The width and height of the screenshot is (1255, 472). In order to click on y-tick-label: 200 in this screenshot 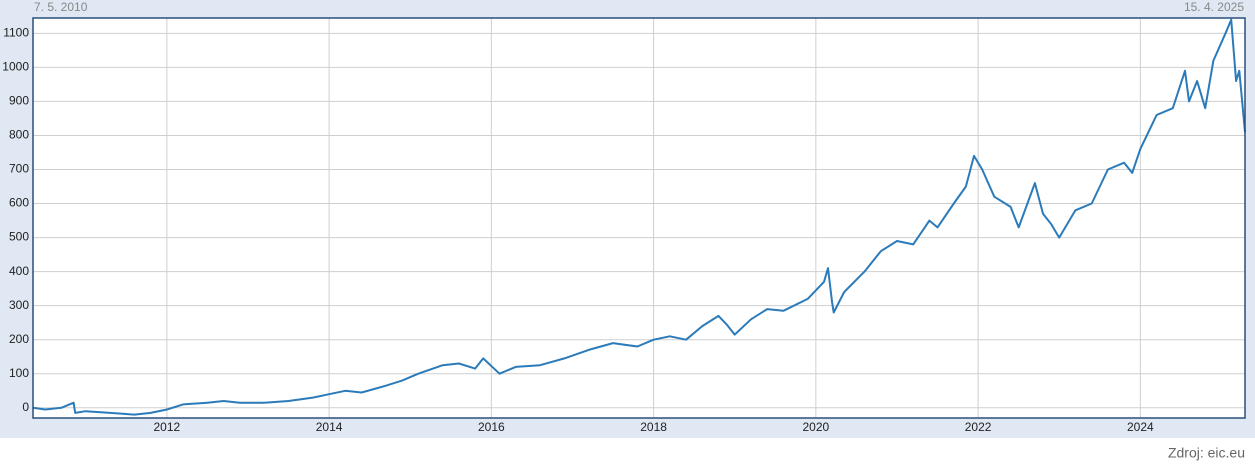, I will do `click(19, 339)`.